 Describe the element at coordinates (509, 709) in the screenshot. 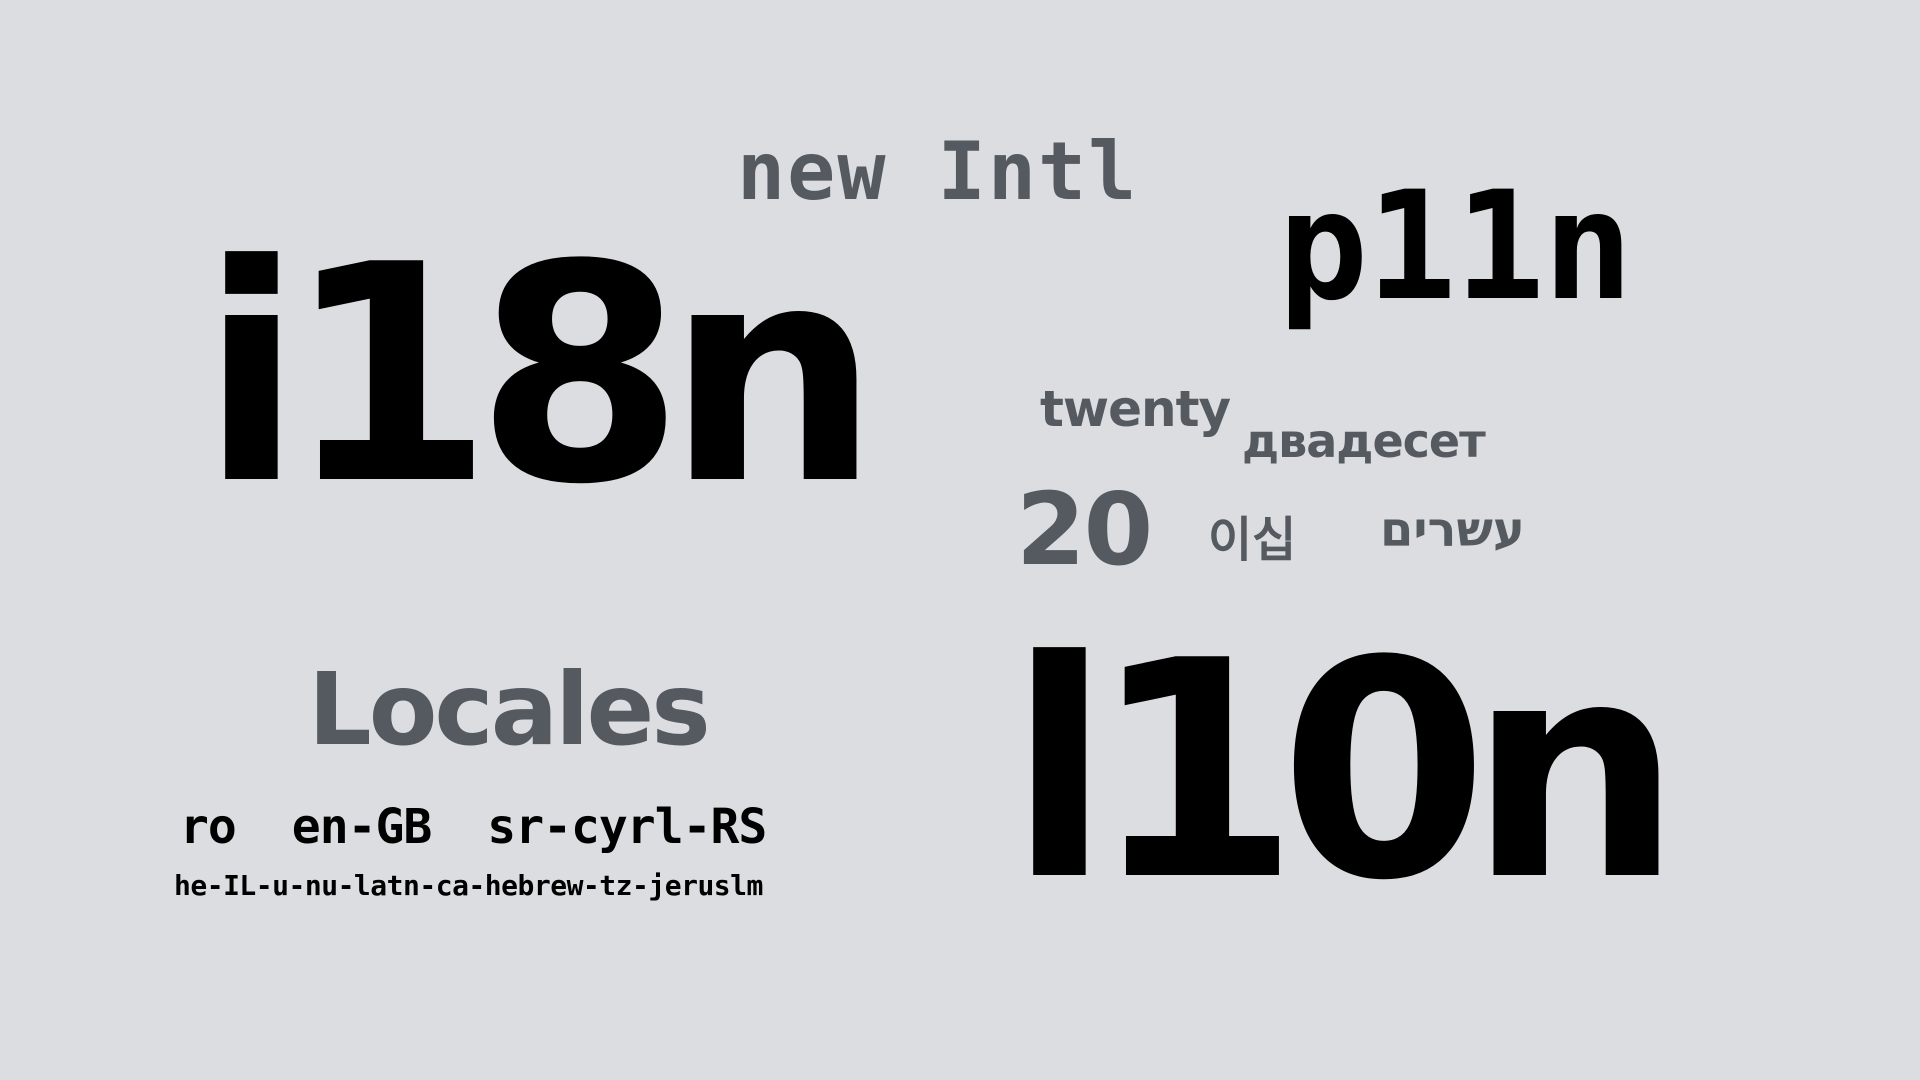

I see `locales-heading: Locales` at that location.